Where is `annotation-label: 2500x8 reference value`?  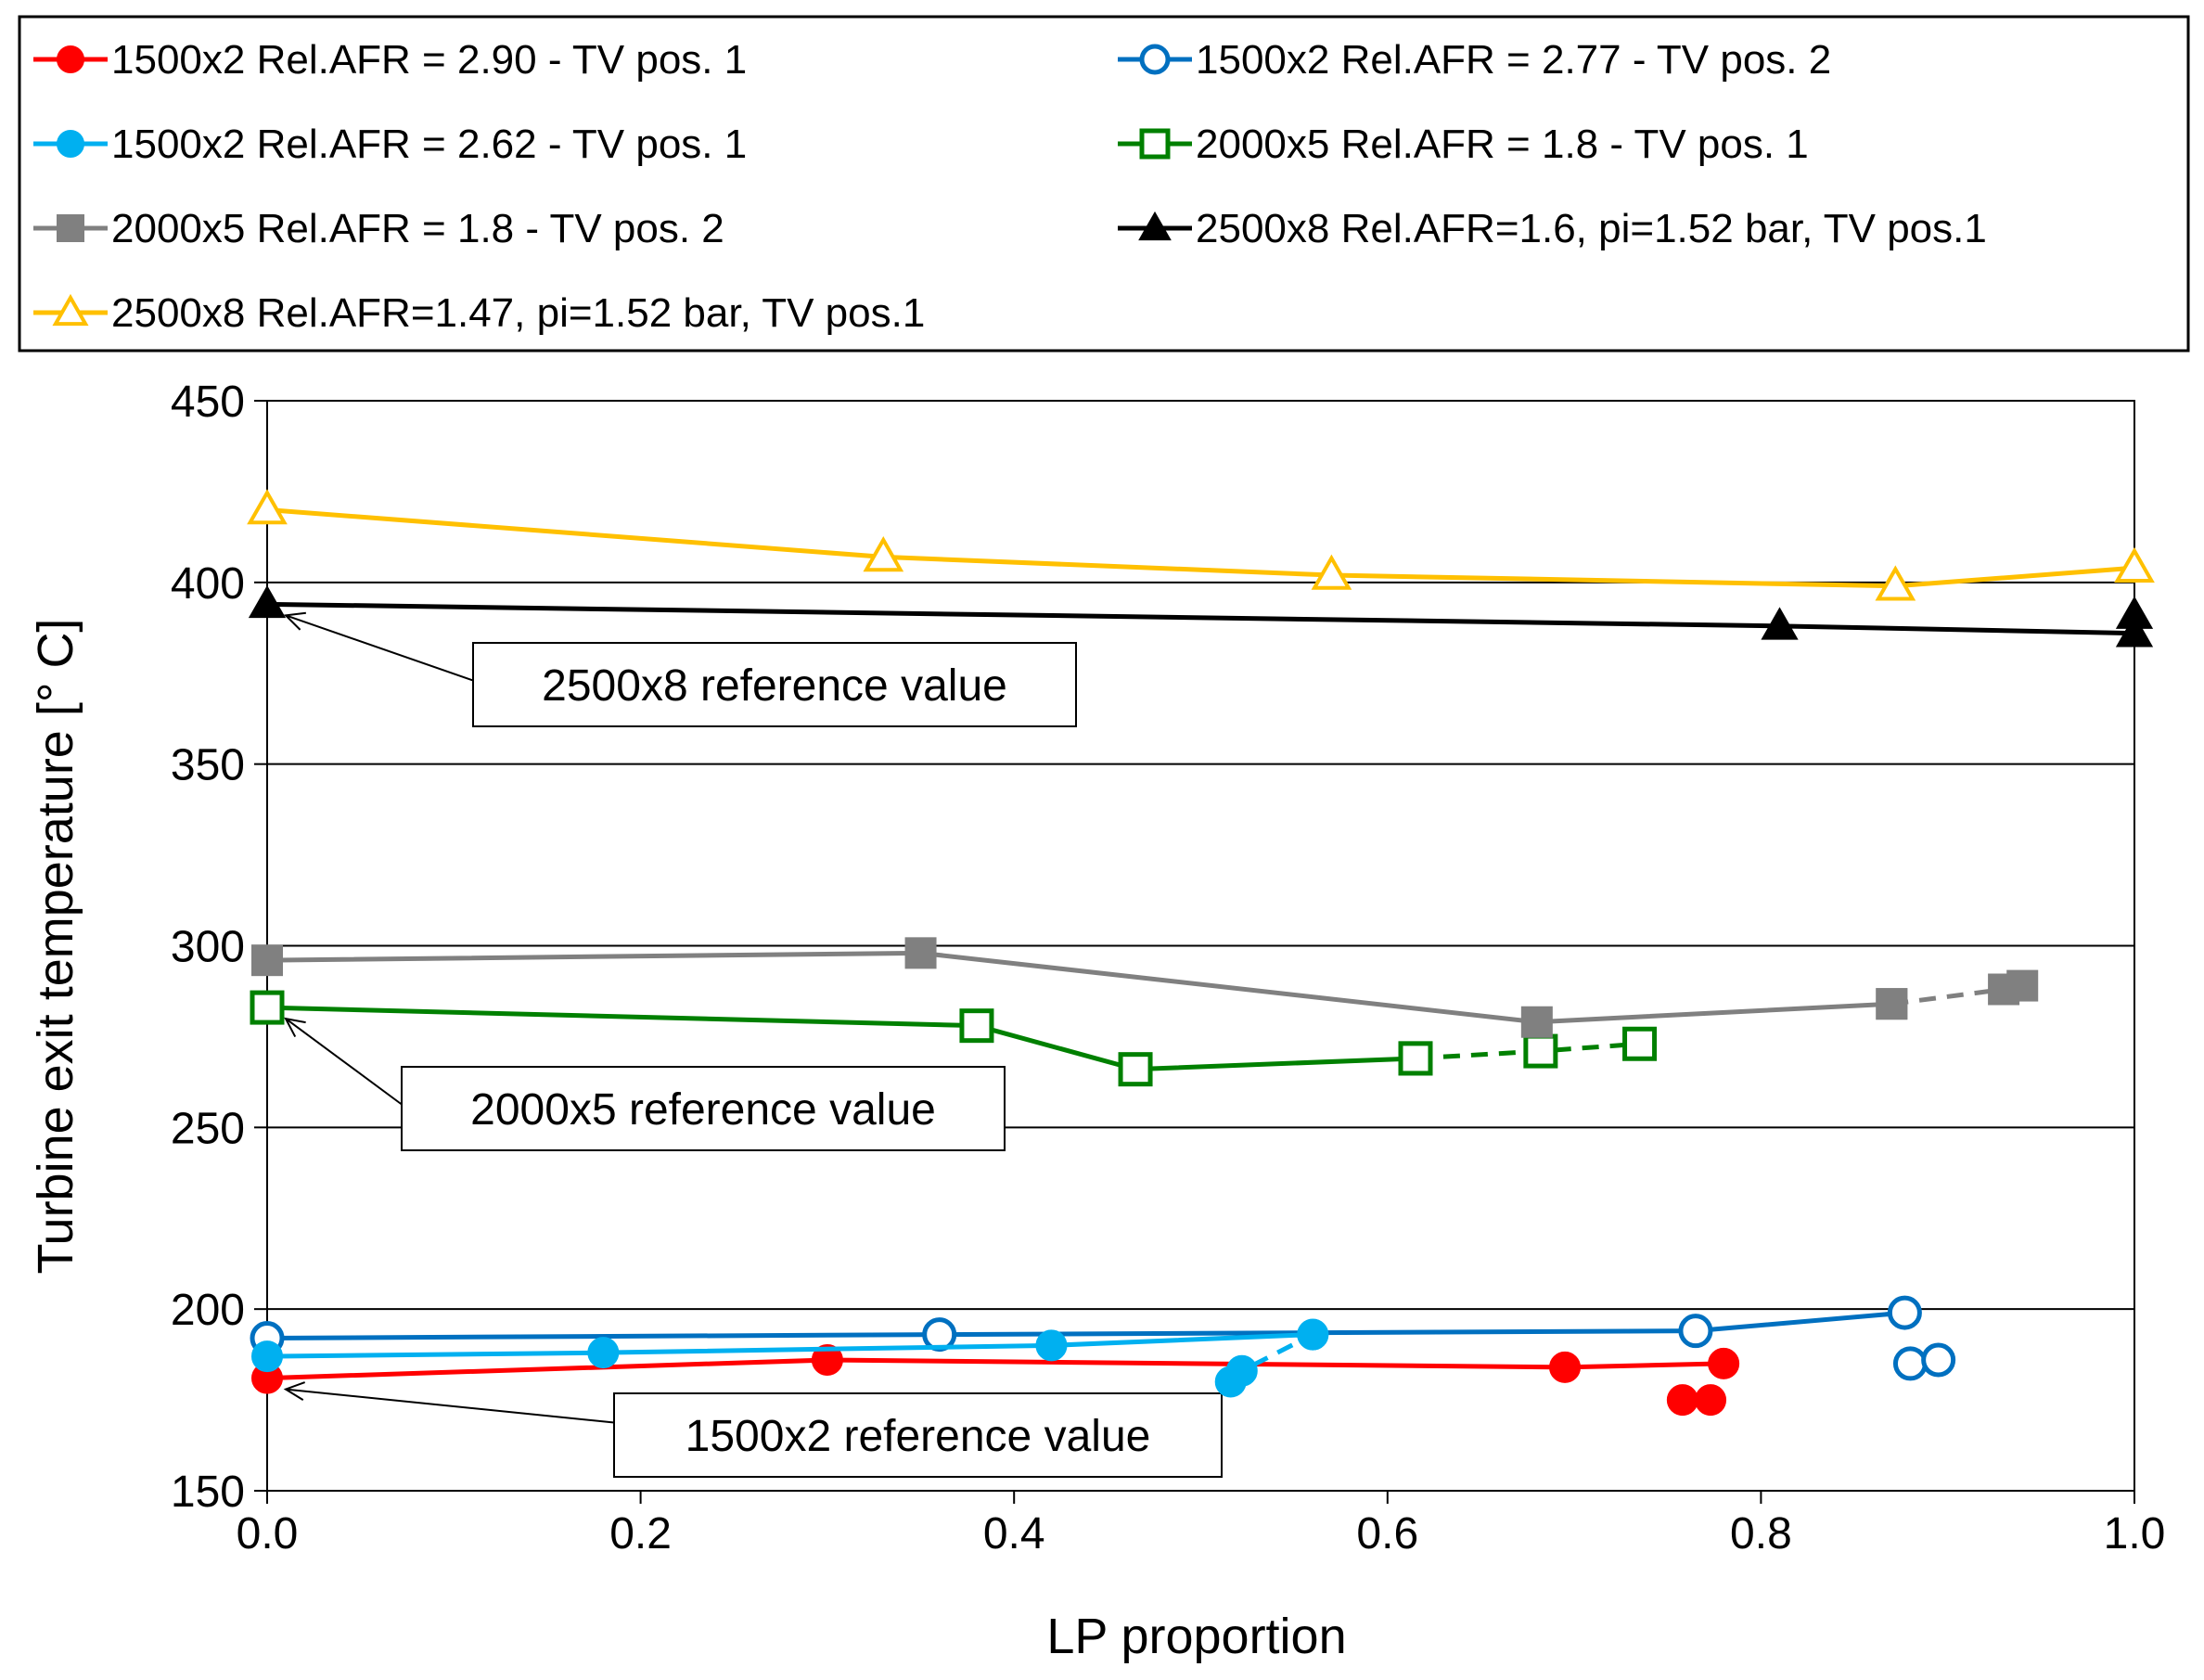
annotation-label: 2500x8 reference value is located at coordinates (775, 686).